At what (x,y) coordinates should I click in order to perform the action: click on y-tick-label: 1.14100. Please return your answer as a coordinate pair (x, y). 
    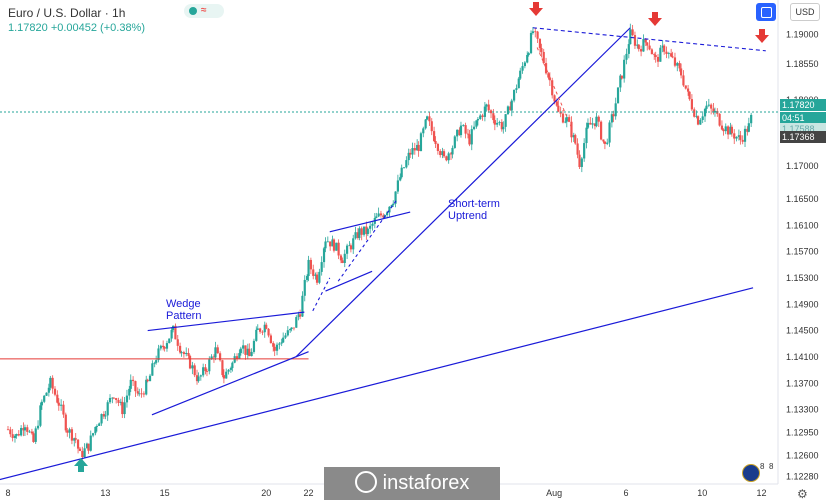
    Looking at the image, I should click on (802, 357).